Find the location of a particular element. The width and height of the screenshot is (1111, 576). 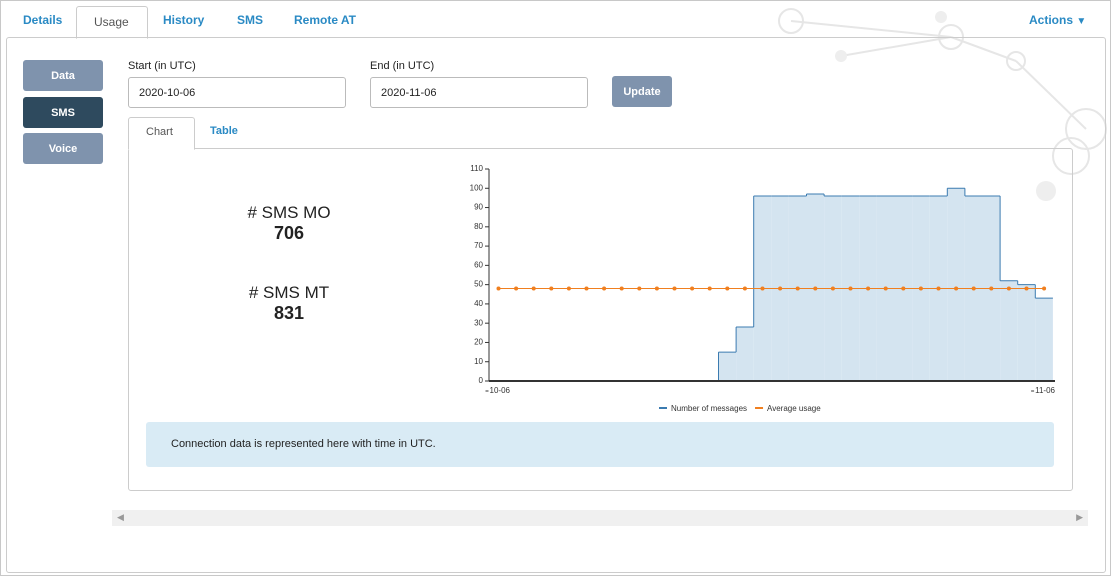

y-tick-label: 40 is located at coordinates (478, 303).